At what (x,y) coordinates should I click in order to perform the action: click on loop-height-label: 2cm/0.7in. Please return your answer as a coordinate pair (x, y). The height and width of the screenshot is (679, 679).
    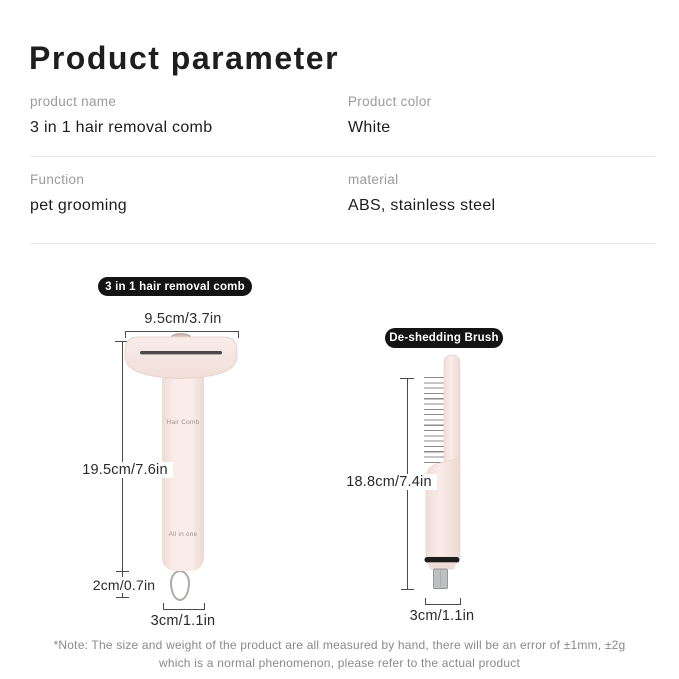
    Looking at the image, I should click on (124, 585).